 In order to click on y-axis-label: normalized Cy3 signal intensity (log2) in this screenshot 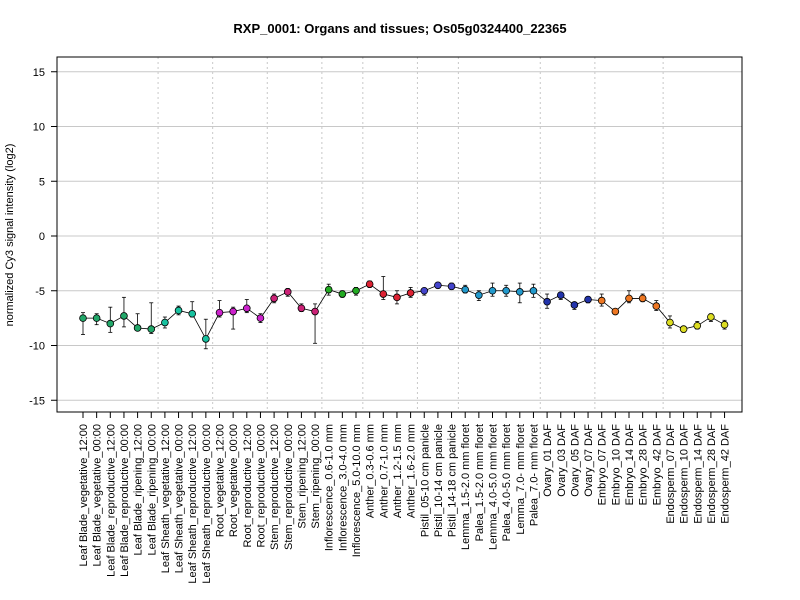, I will do `click(10, 235)`.